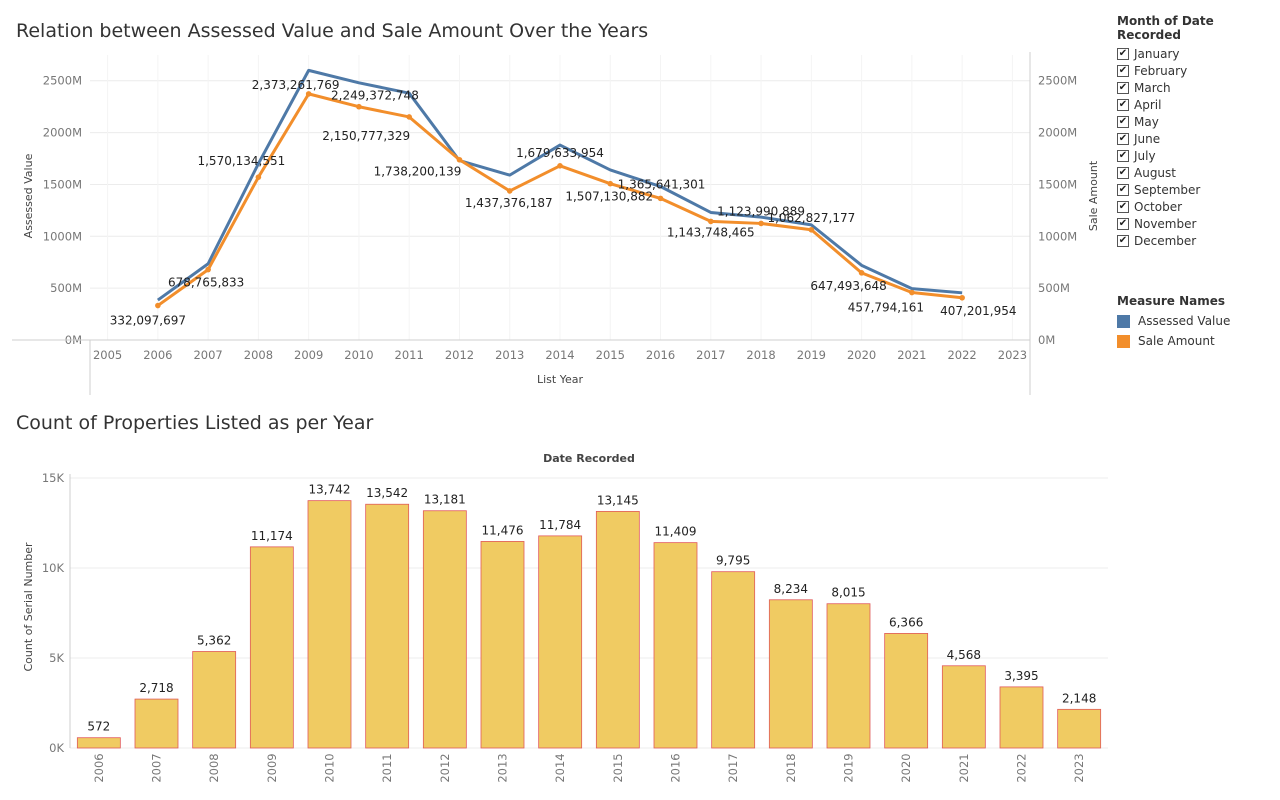  Describe the element at coordinates (272, 767) in the screenshot. I see `x-tick-label: 2009` at that location.